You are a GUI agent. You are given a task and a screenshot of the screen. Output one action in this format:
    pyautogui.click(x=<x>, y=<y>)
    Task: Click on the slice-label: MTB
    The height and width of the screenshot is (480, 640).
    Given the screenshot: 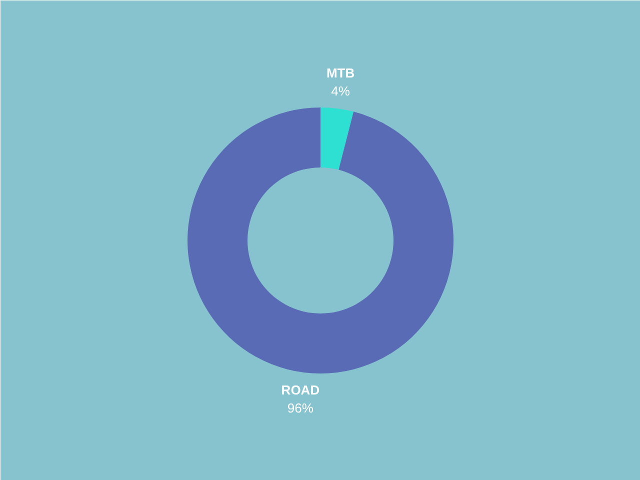 What is the action you would take?
    pyautogui.click(x=340, y=72)
    